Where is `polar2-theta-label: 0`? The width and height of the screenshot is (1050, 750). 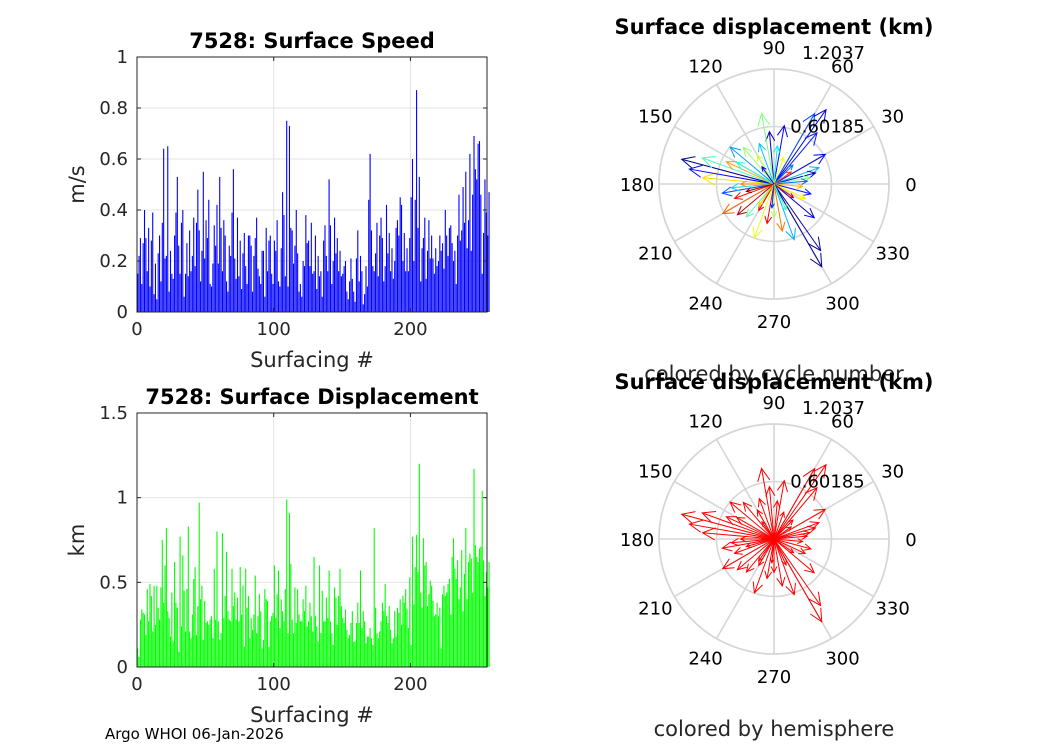
polar2-theta-label: 0 is located at coordinates (910, 540).